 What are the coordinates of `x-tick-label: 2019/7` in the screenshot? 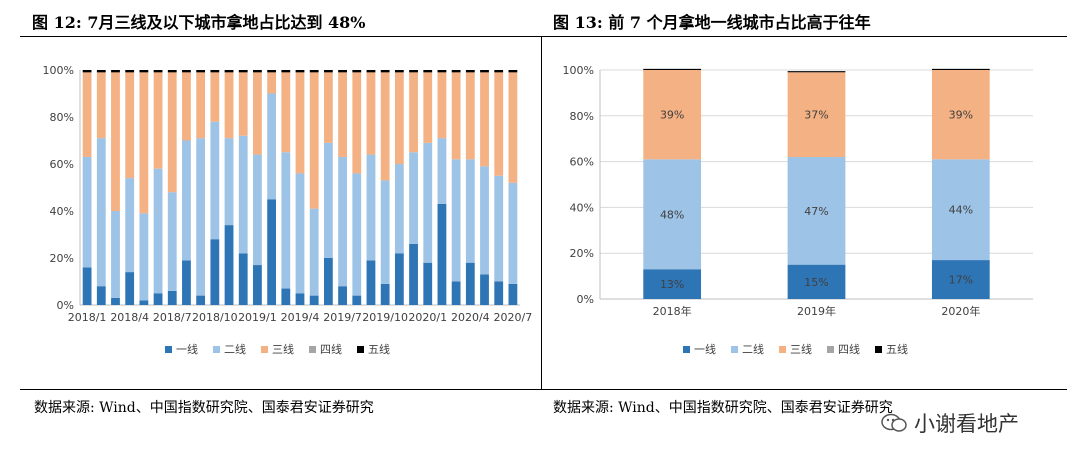 It's located at (342, 317).